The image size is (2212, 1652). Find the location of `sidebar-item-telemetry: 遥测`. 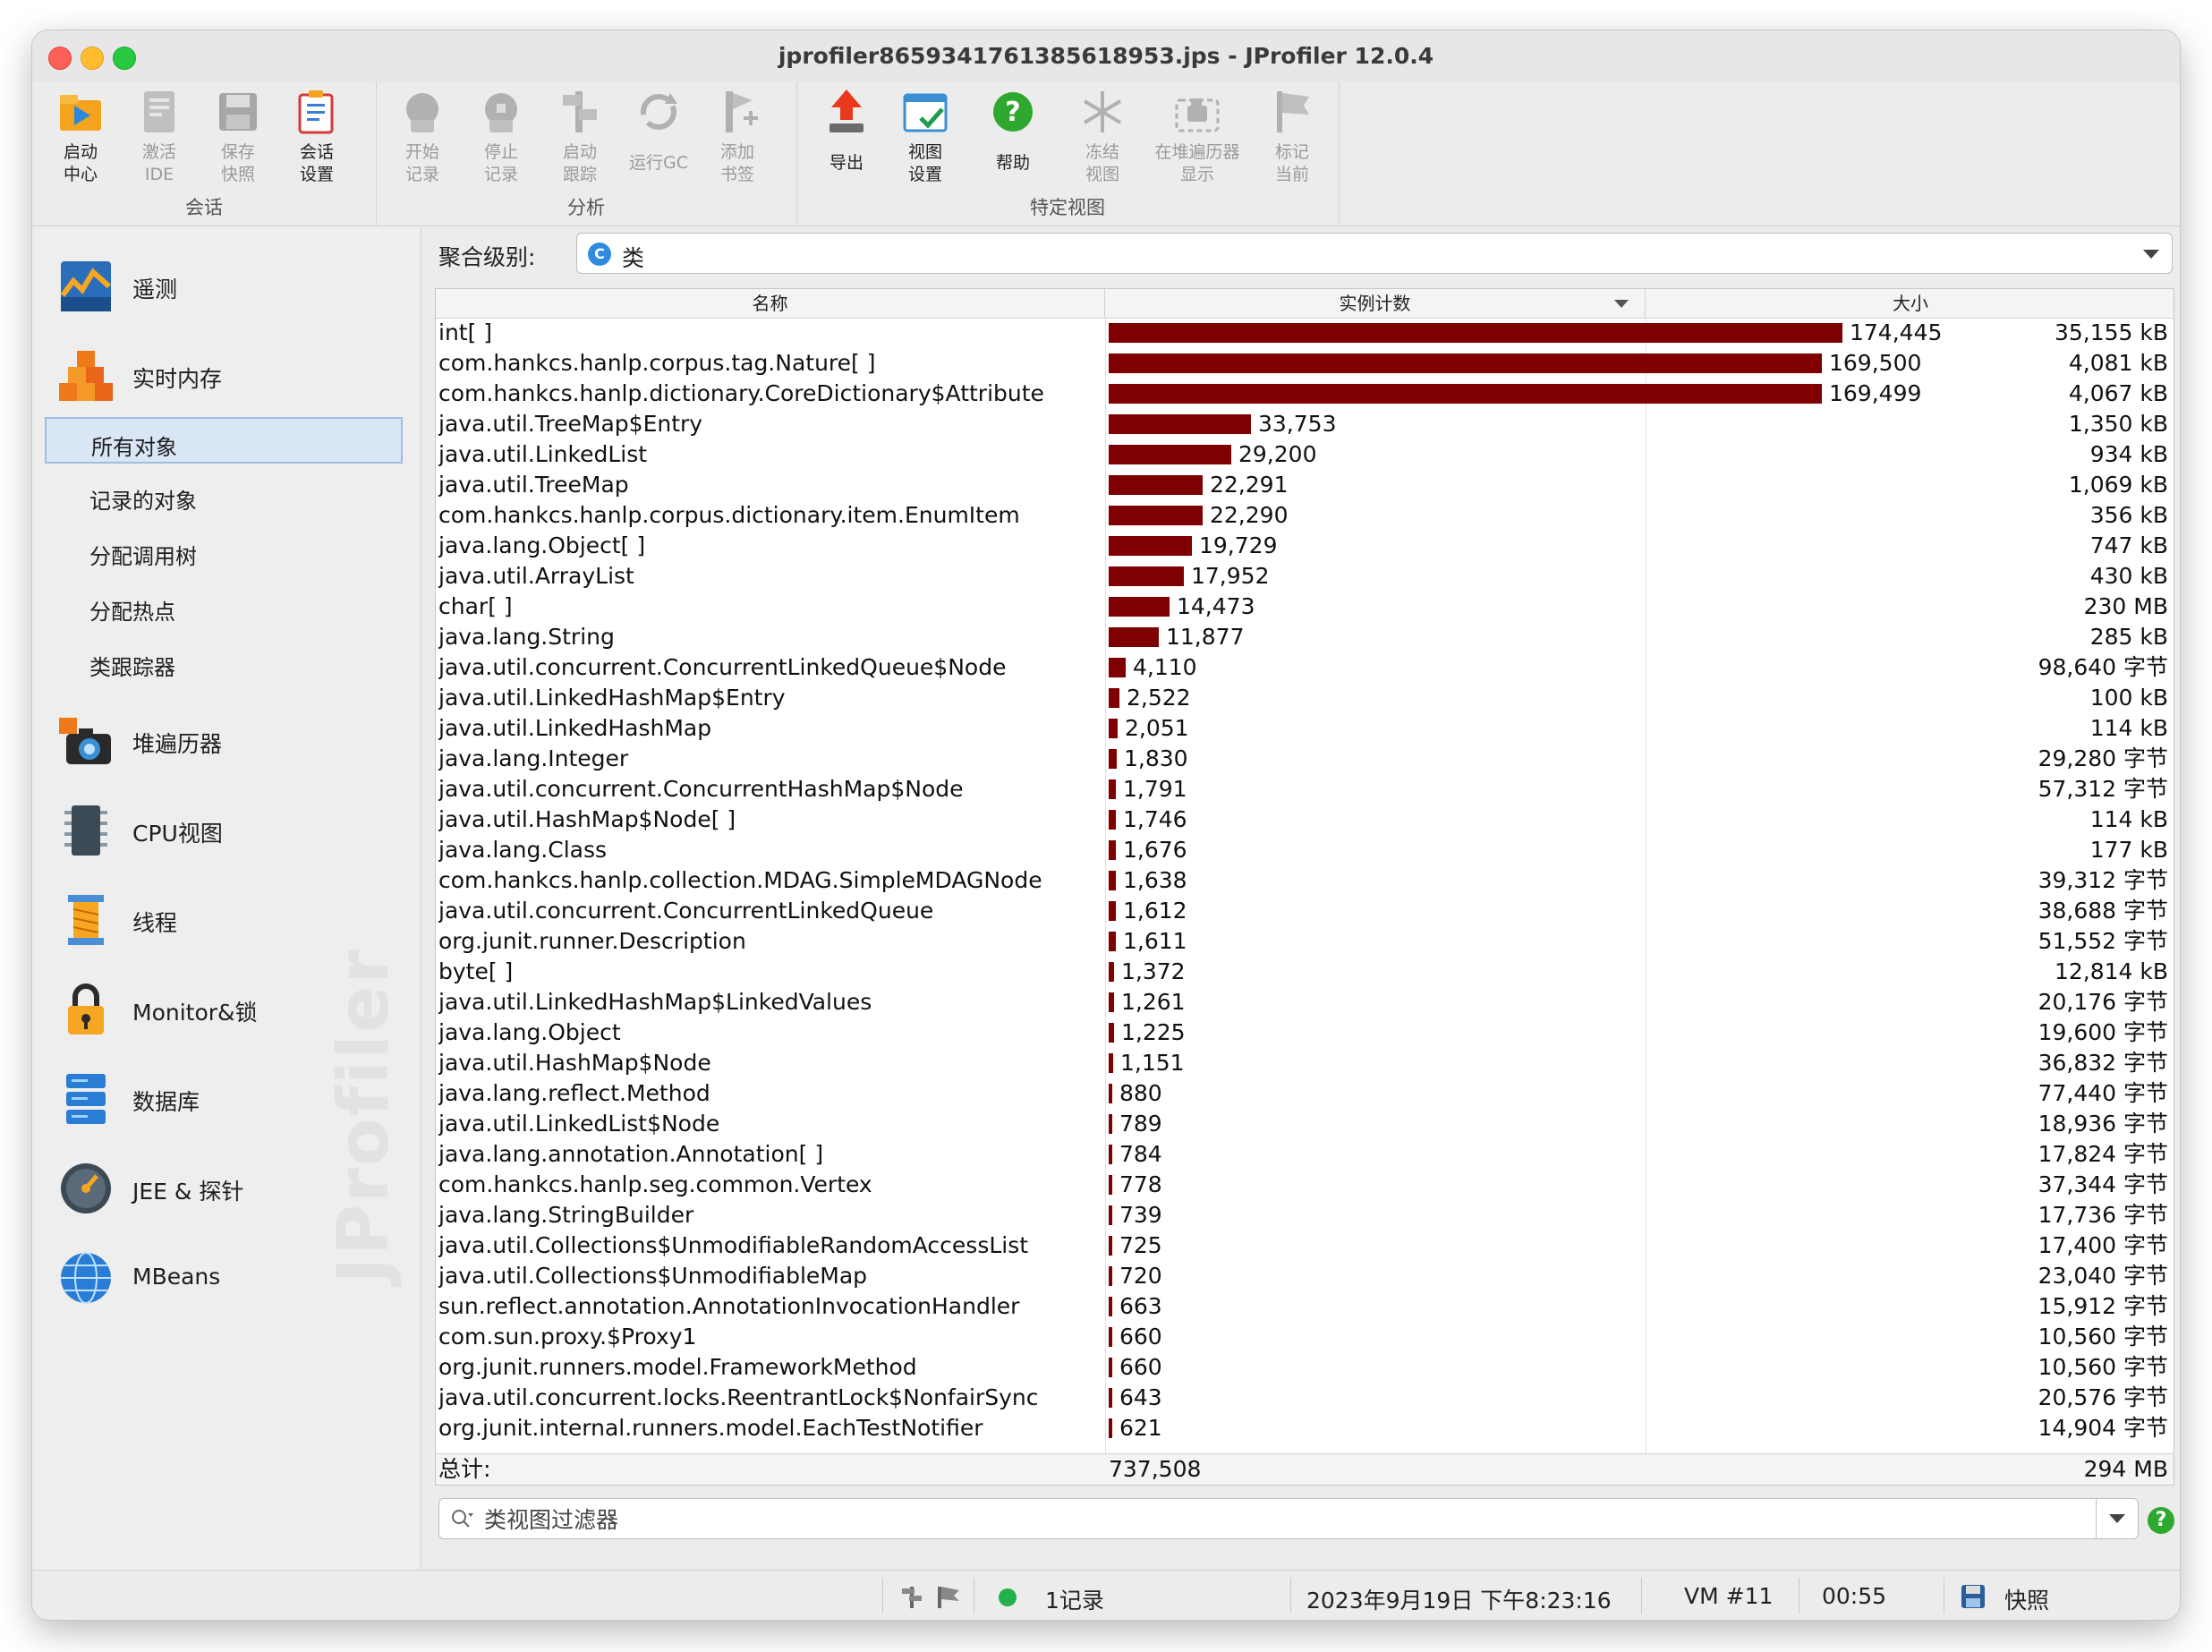

sidebar-item-telemetry: 遥测 is located at coordinates (233, 286).